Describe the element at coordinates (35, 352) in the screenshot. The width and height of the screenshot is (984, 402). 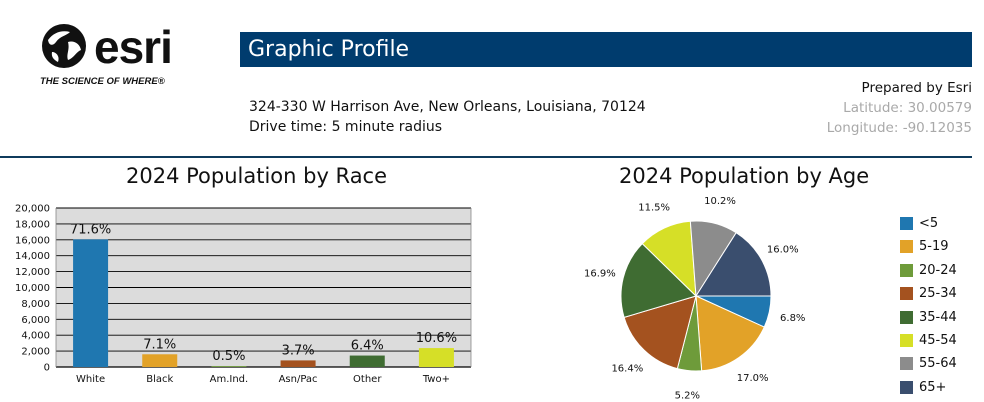
I see `y-tick-label: 2,000` at that location.